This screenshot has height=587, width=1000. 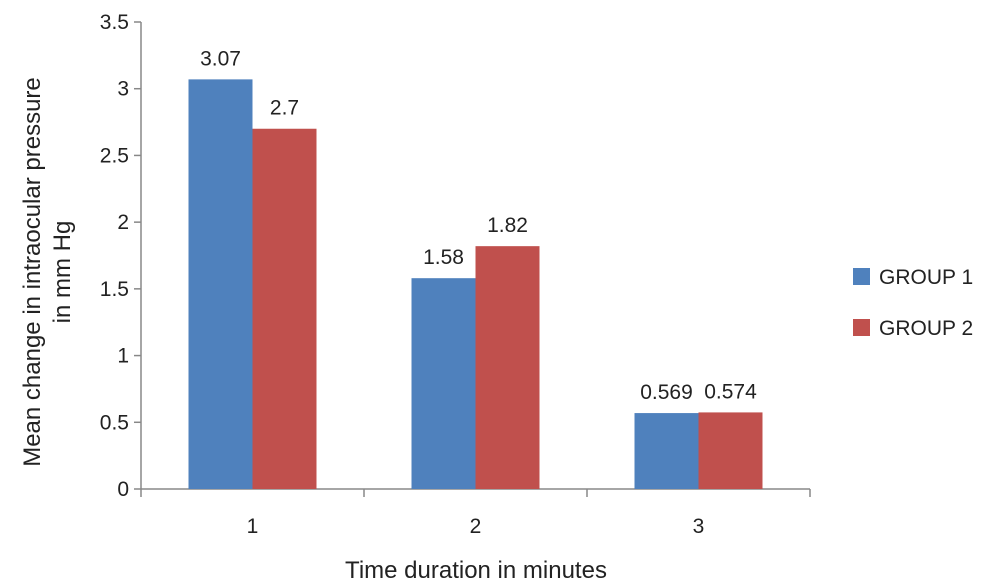 I want to click on y-tick-label: 1.5, so click(x=114, y=289).